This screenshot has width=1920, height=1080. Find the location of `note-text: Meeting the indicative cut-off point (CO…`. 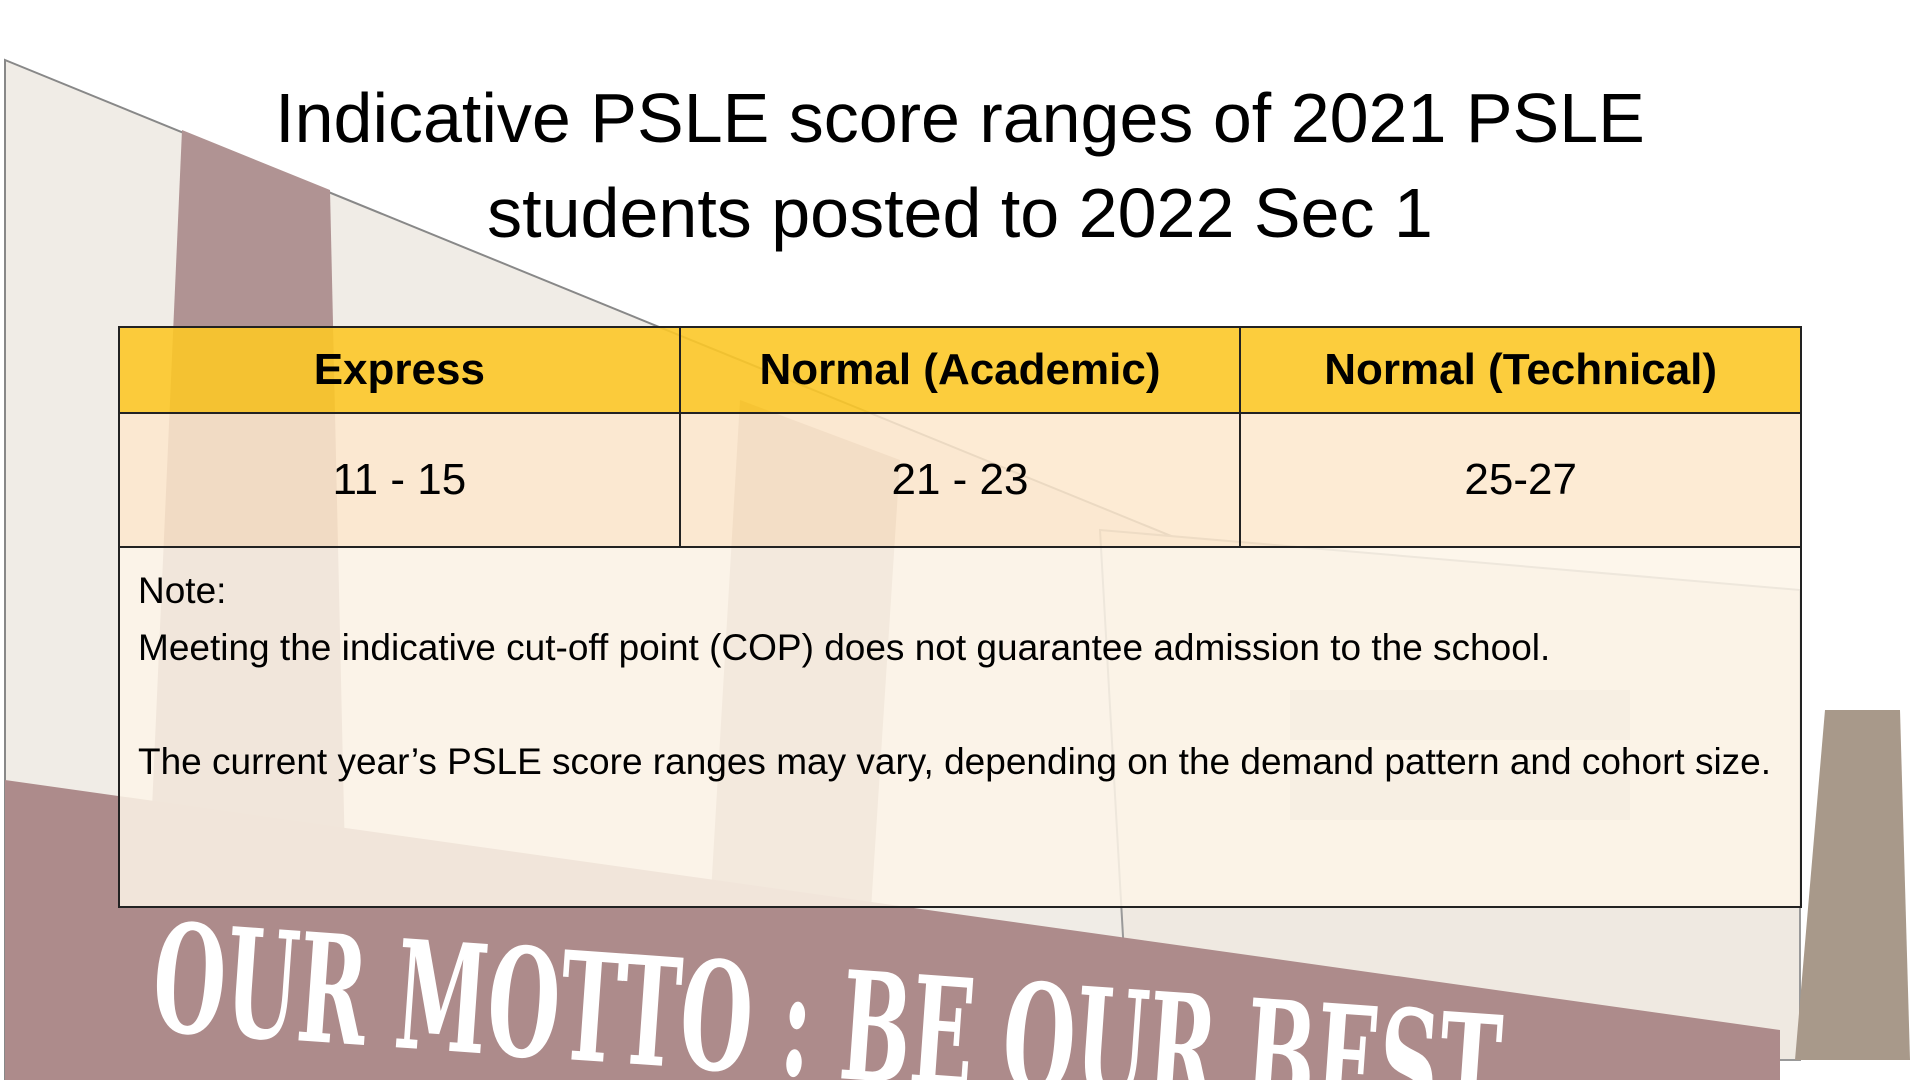

note-text: Meeting the indicative cut-off point (CO… is located at coordinates (844, 647).